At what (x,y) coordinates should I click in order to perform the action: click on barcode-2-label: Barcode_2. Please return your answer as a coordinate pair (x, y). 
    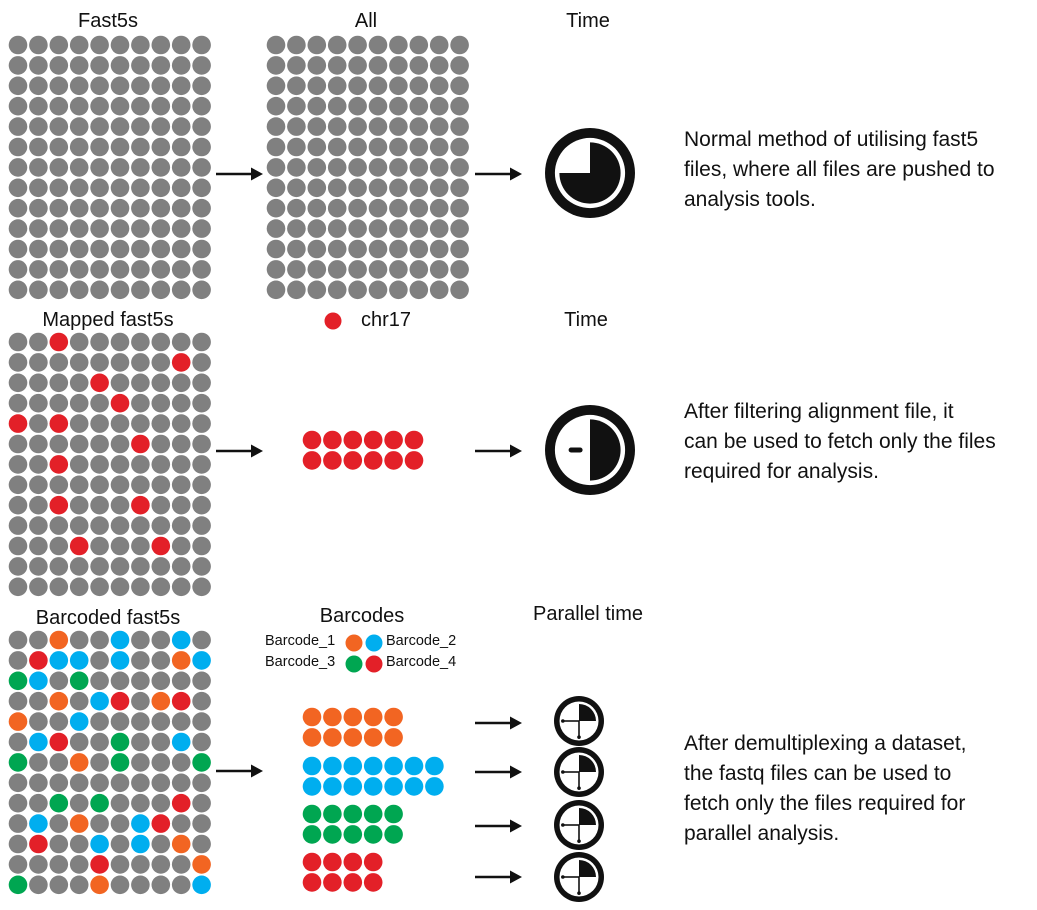
    Looking at the image, I should click on (421, 641).